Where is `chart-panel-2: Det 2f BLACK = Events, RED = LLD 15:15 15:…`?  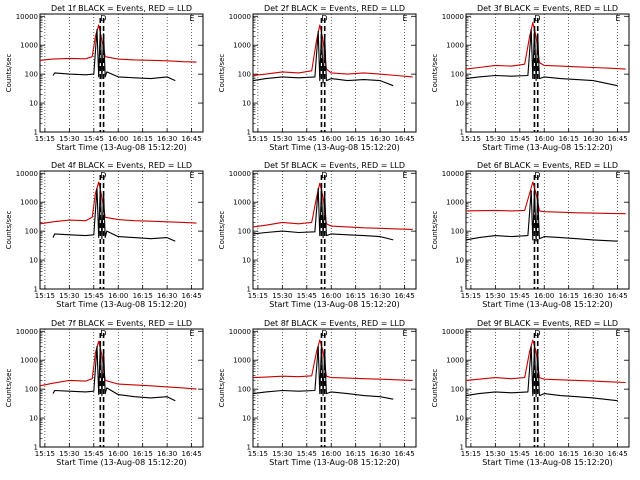 chart-panel-2: Det 2f BLACK = Events, RED = LLD 15:15 15:… is located at coordinates (317, 78).